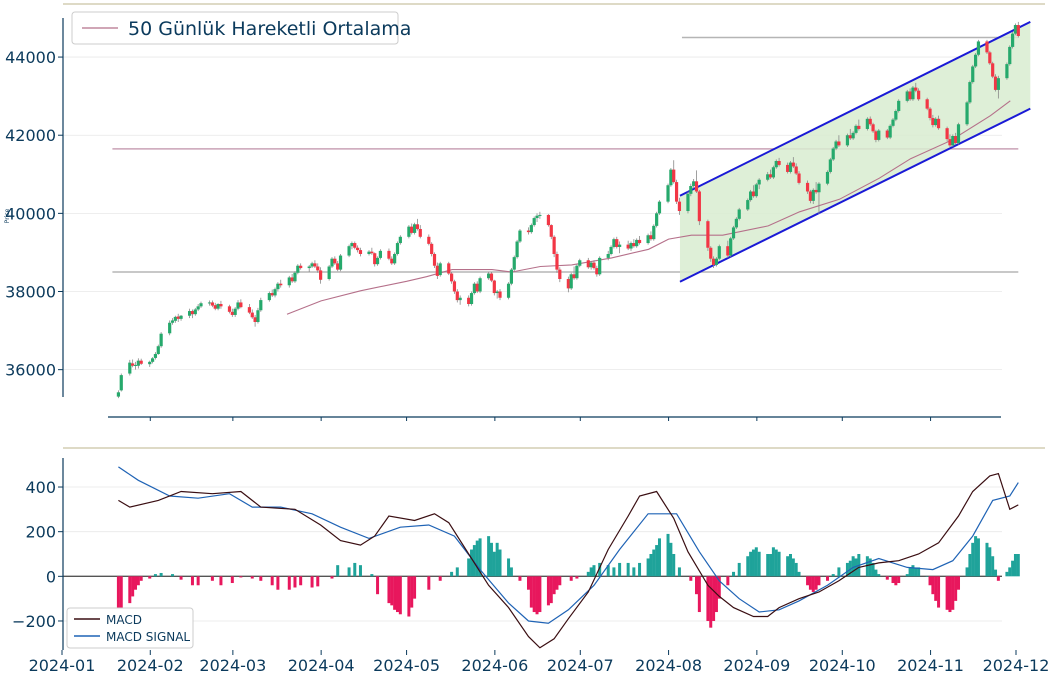  Describe the element at coordinates (40, 487) in the screenshot. I see `macd-y-tick-label: 400` at that location.